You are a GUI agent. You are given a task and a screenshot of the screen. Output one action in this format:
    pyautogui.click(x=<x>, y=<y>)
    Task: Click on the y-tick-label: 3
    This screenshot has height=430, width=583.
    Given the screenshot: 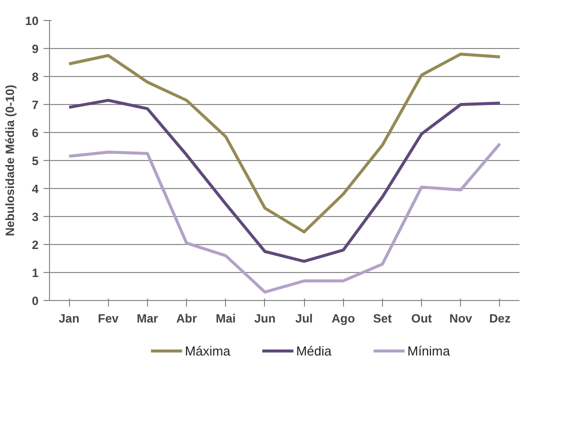 What is the action you would take?
    pyautogui.click(x=35, y=217)
    